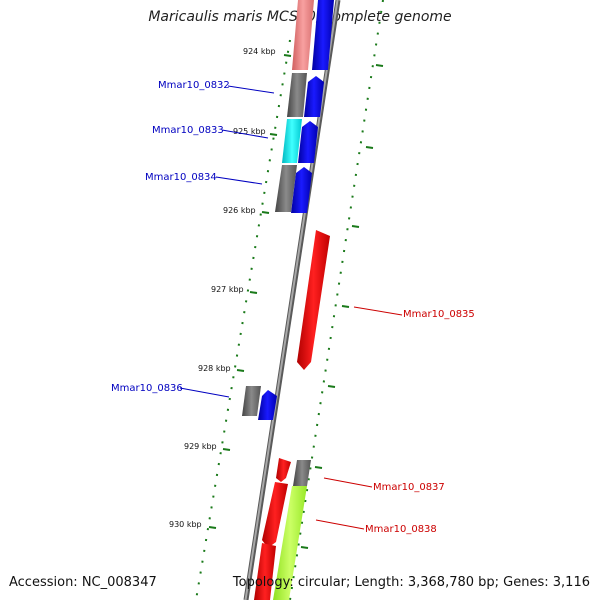 This screenshot has width=600, height=600. I want to click on label-mmar10-0837: Mmar10_0837, so click(409, 487).